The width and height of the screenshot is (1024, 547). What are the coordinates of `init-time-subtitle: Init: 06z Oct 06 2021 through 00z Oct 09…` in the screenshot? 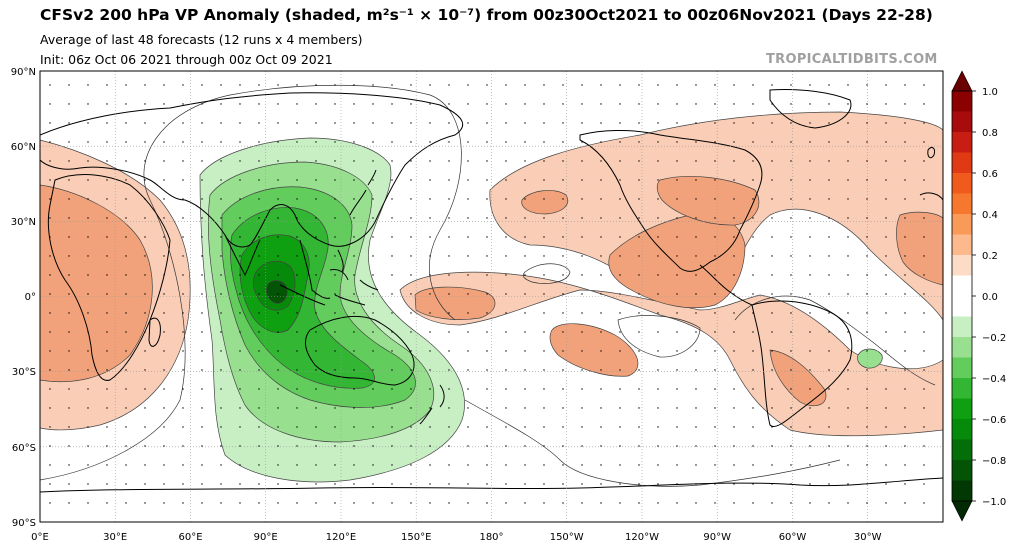 It's located at (186, 59).